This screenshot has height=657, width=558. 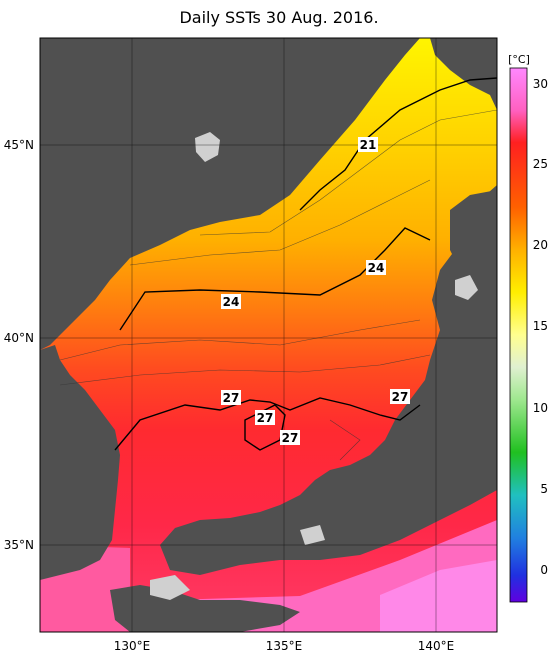 What do you see at coordinates (540, 245) in the screenshot?
I see `colorbar-tick-20: 20` at bounding box center [540, 245].